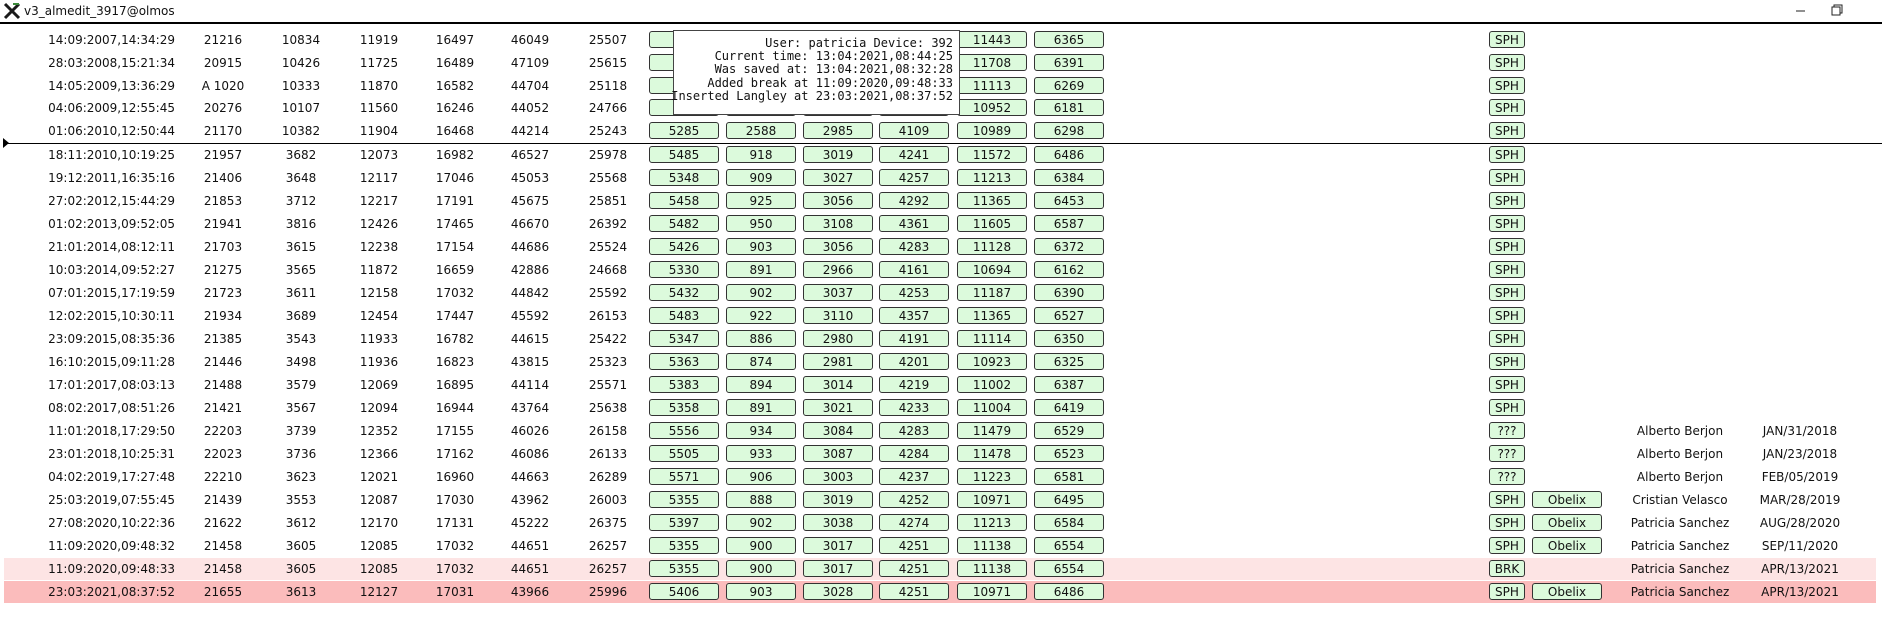  I want to click on value-box: 909, so click(761, 177).